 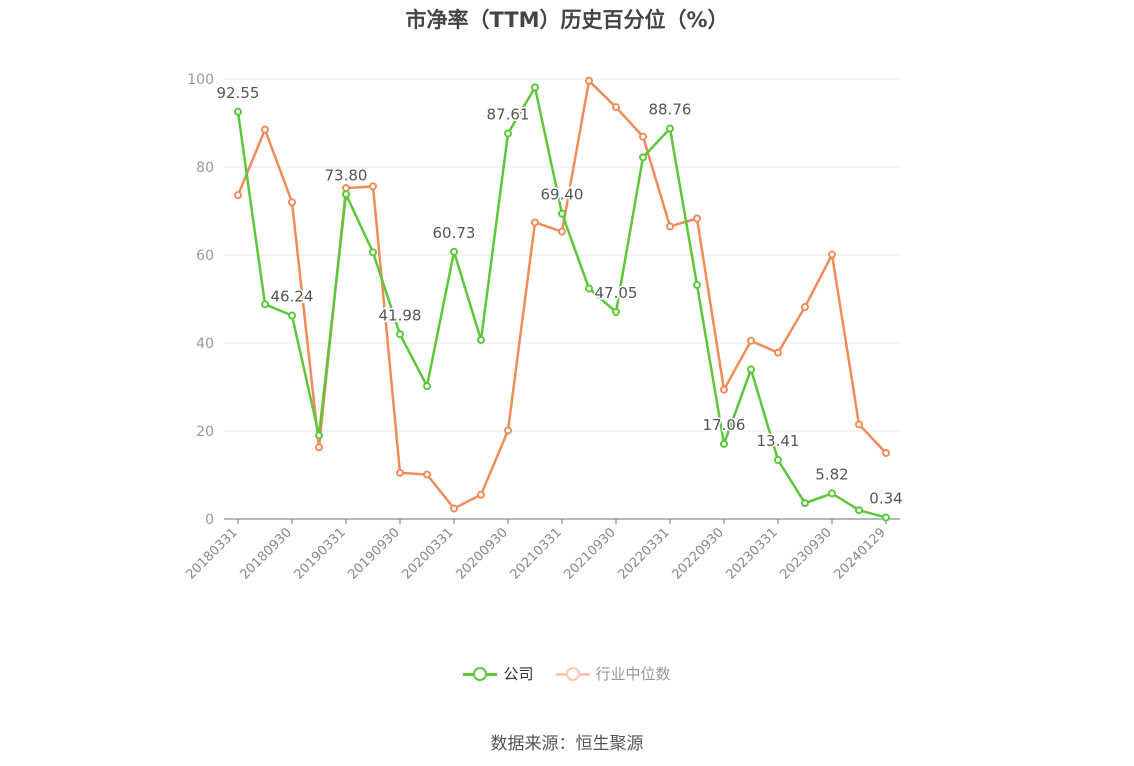 What do you see at coordinates (200, 80) in the screenshot?
I see `y-tick-label: 100` at bounding box center [200, 80].